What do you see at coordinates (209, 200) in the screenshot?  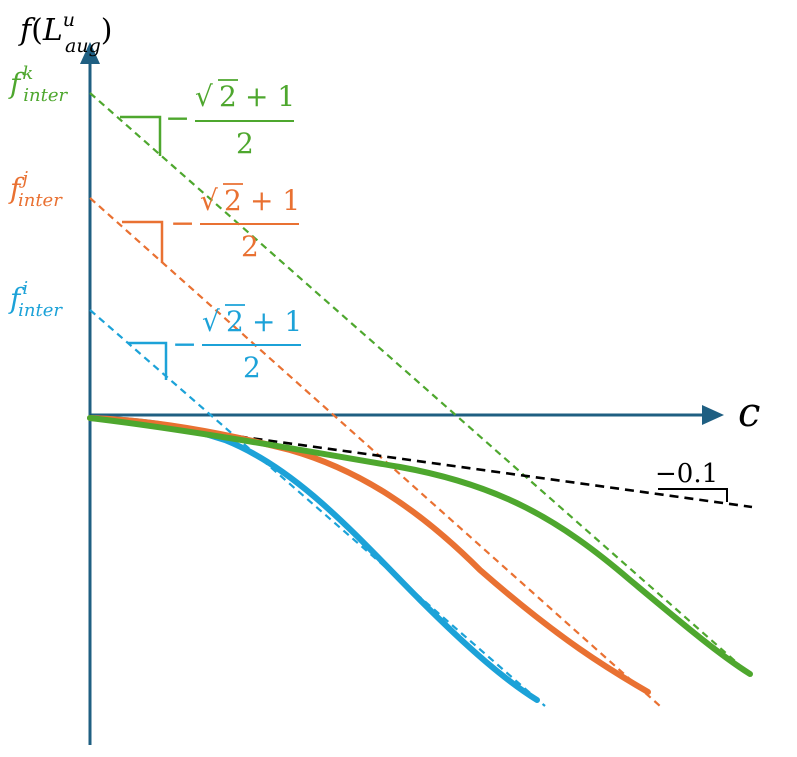 I see `slope-label-orange-sqrt: √` at bounding box center [209, 200].